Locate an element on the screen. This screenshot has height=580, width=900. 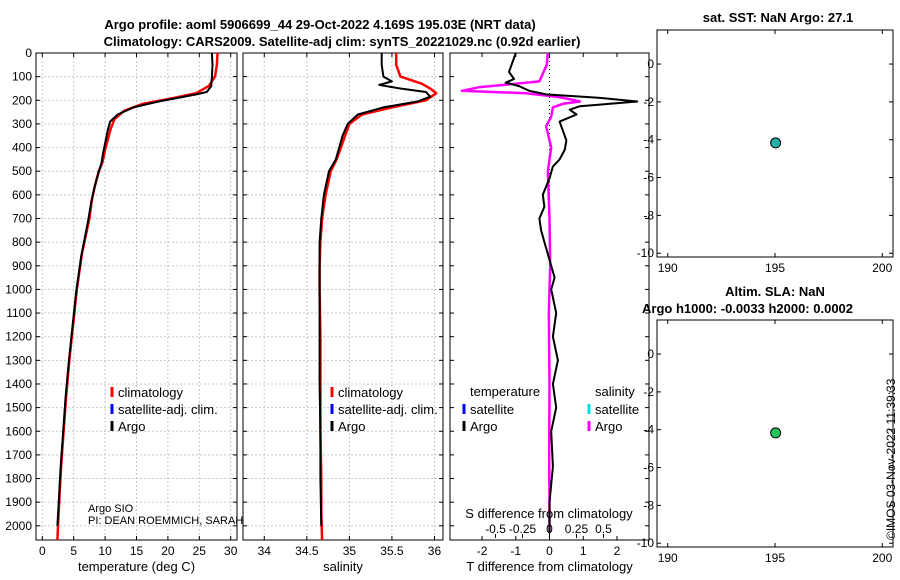
timestamp-stamp: ©IMOS 03-Nov-2022 11:39:33 is located at coordinates (891, 459).